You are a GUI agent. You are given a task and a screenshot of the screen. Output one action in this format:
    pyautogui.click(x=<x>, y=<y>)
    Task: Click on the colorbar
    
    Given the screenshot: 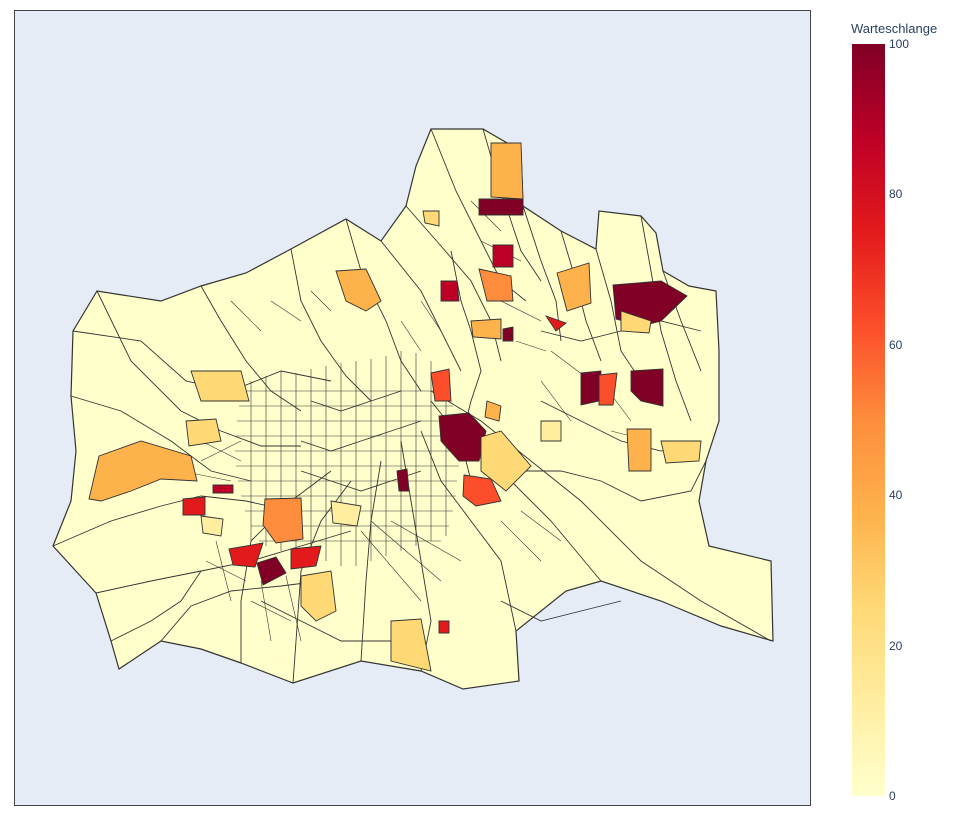 What is the action you would take?
    pyautogui.click(x=868, y=420)
    